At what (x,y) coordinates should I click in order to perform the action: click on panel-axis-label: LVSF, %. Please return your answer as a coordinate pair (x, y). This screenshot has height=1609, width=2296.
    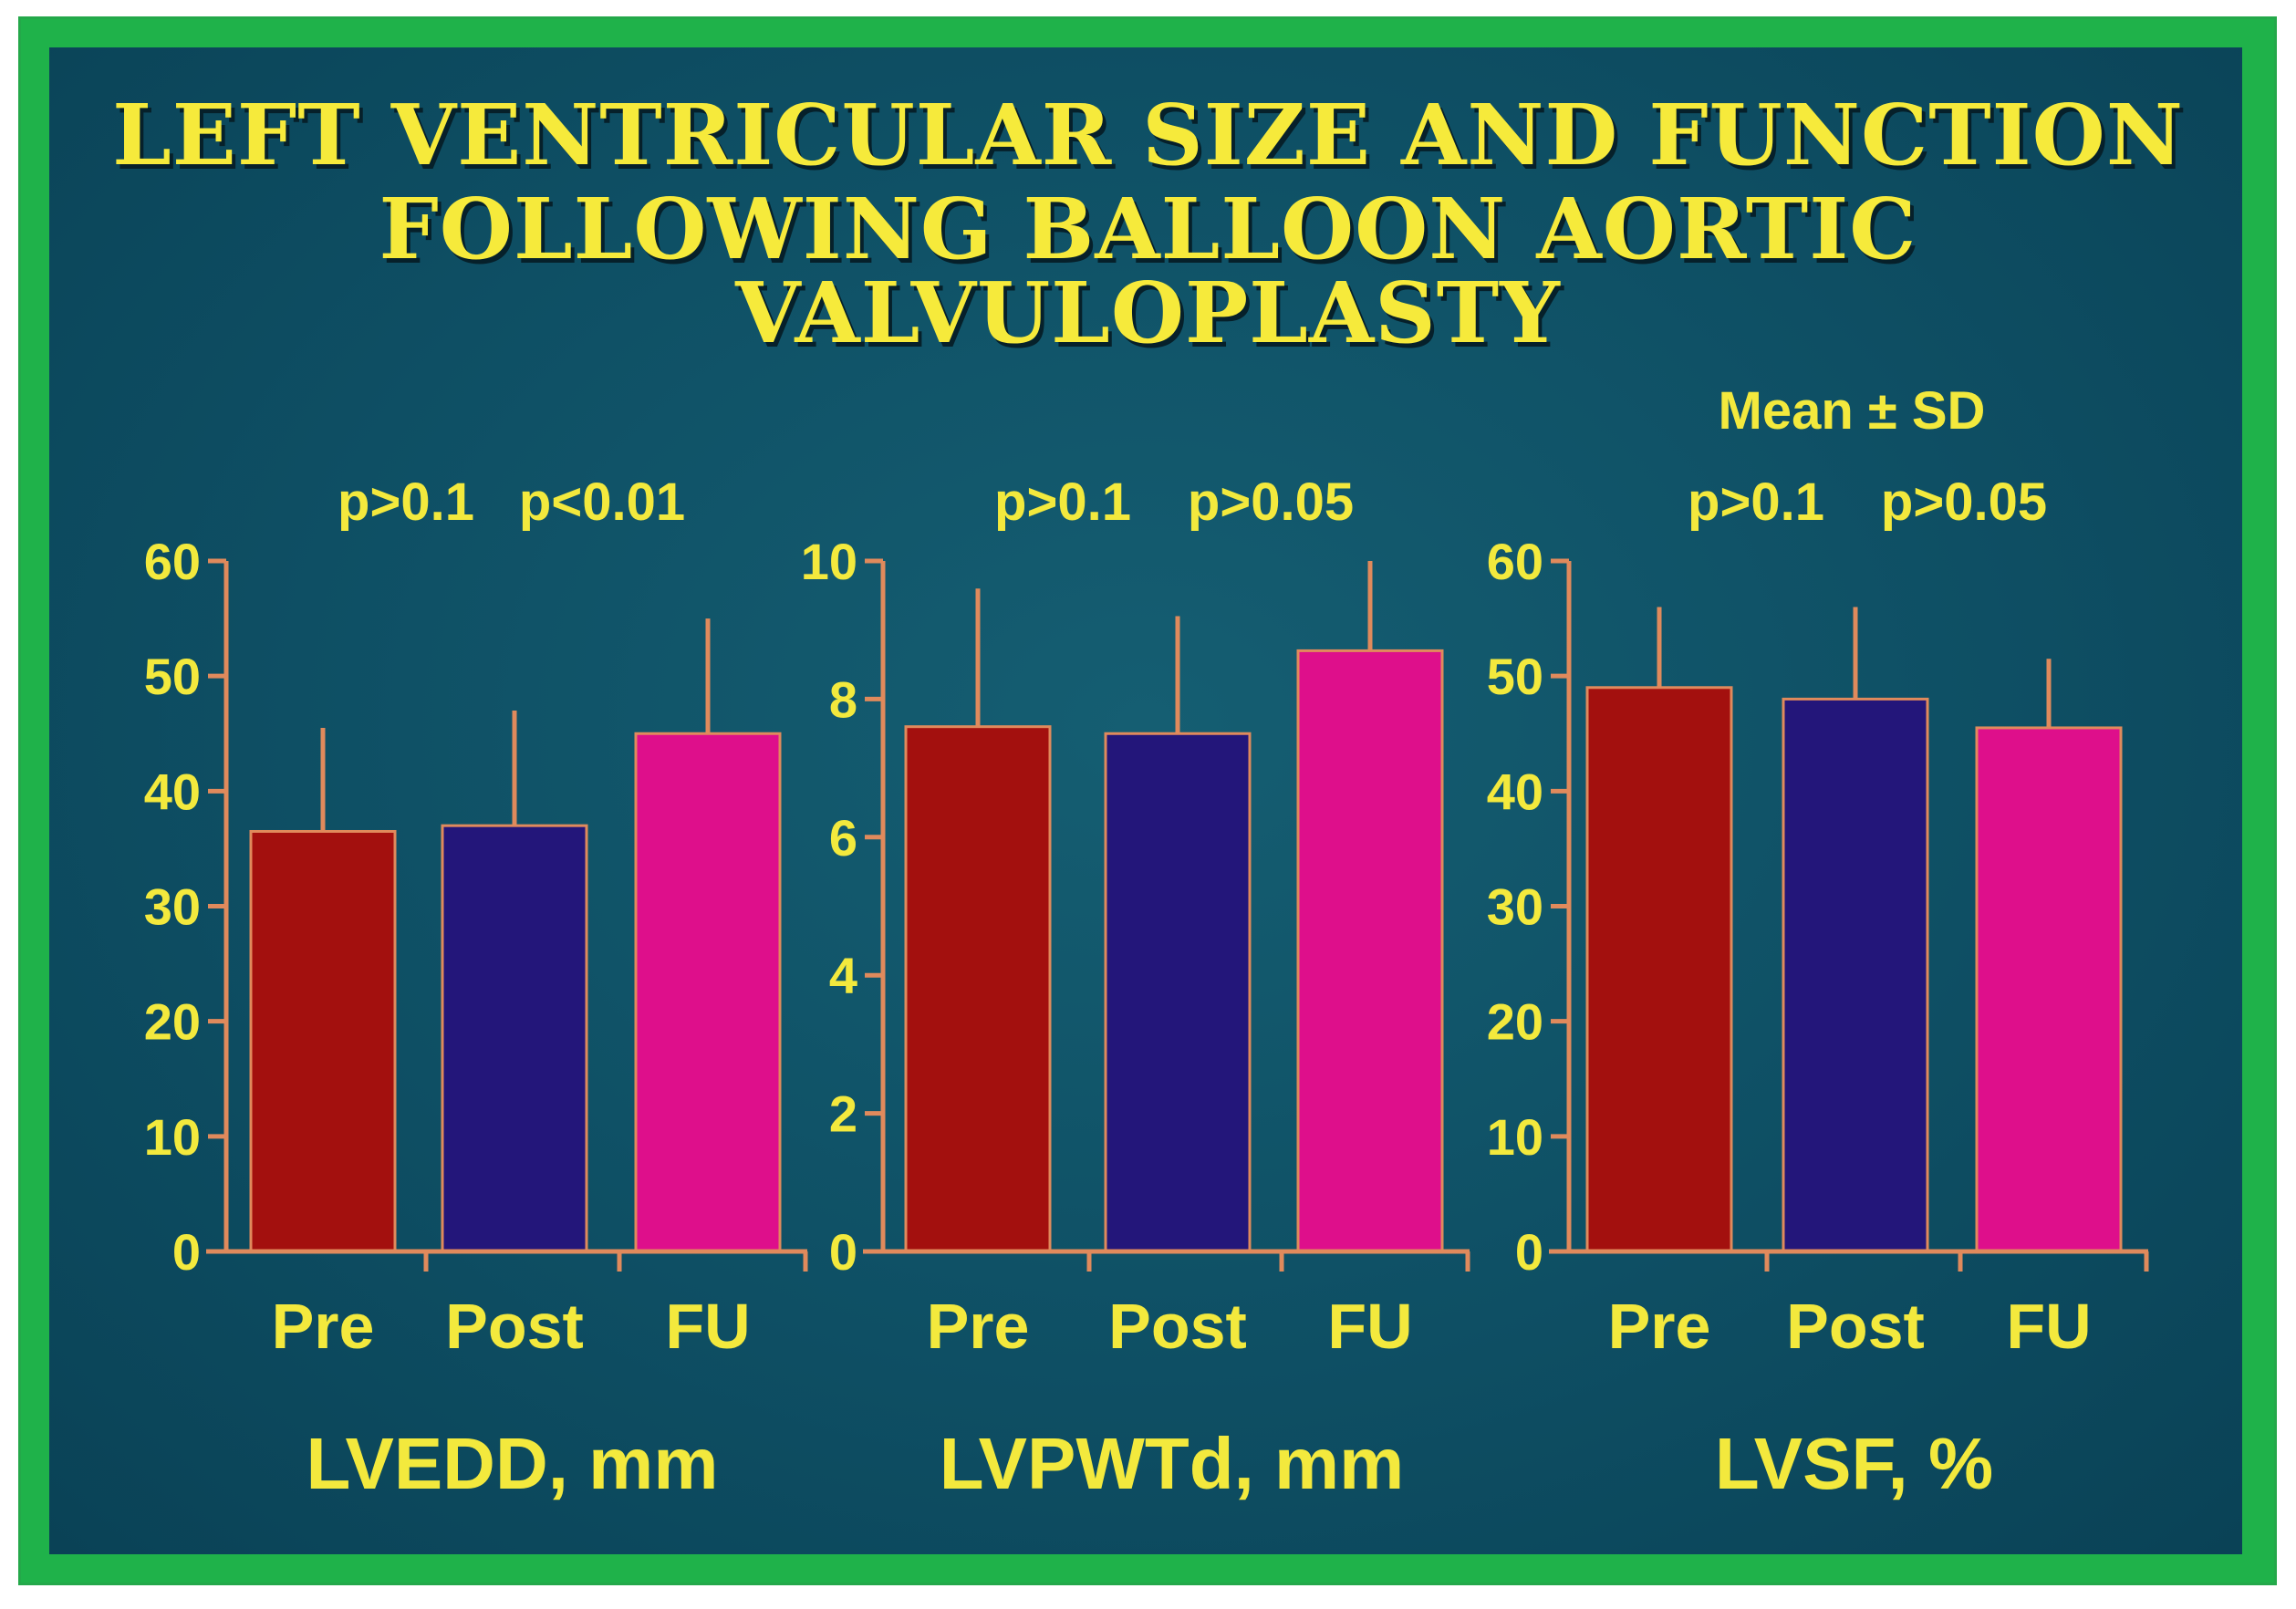
    Looking at the image, I should click on (1854, 1463).